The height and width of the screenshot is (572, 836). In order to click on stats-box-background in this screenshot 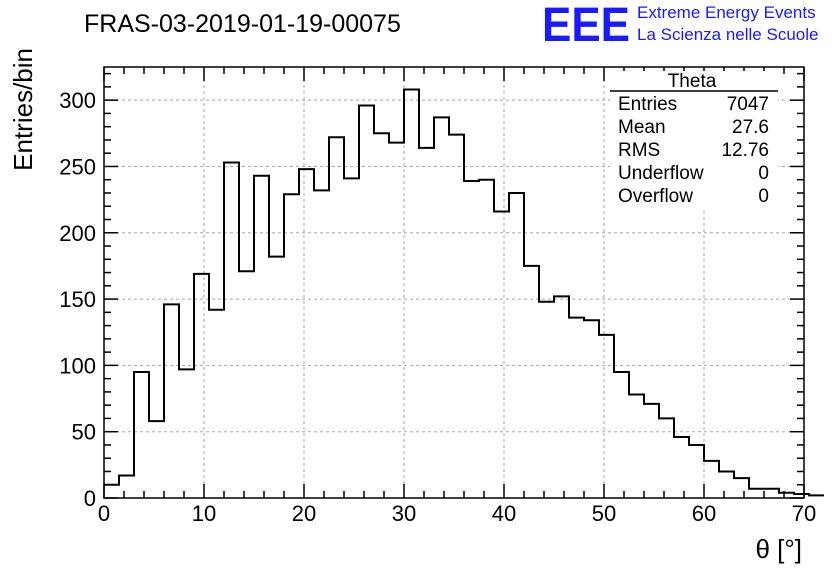, I will do `click(694, 141)`.